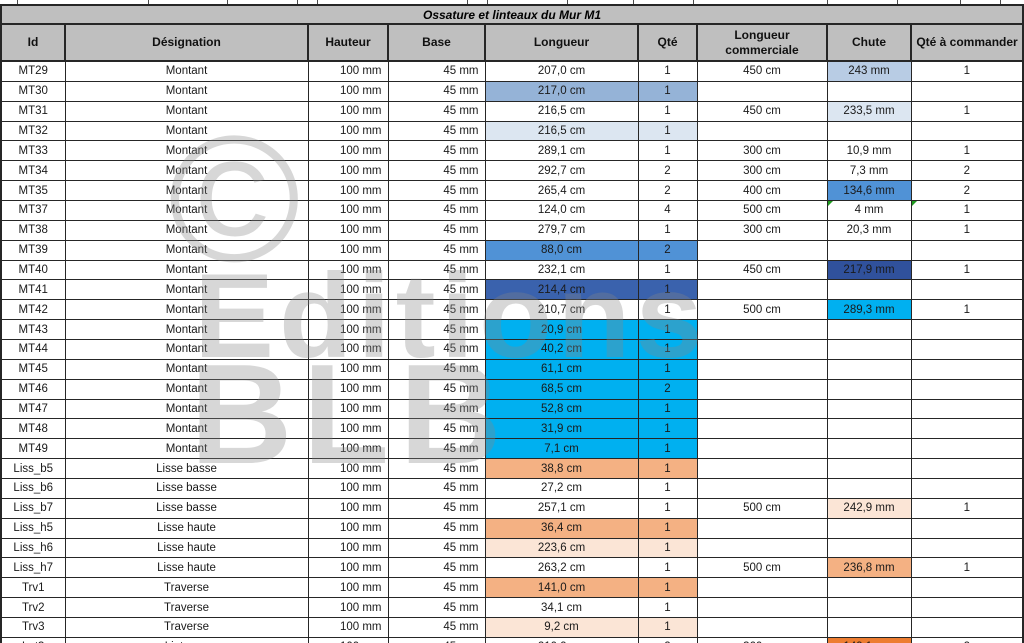 This screenshot has height=643, width=1024. I want to click on cell-longueur: 36,4 cm, so click(561, 528).